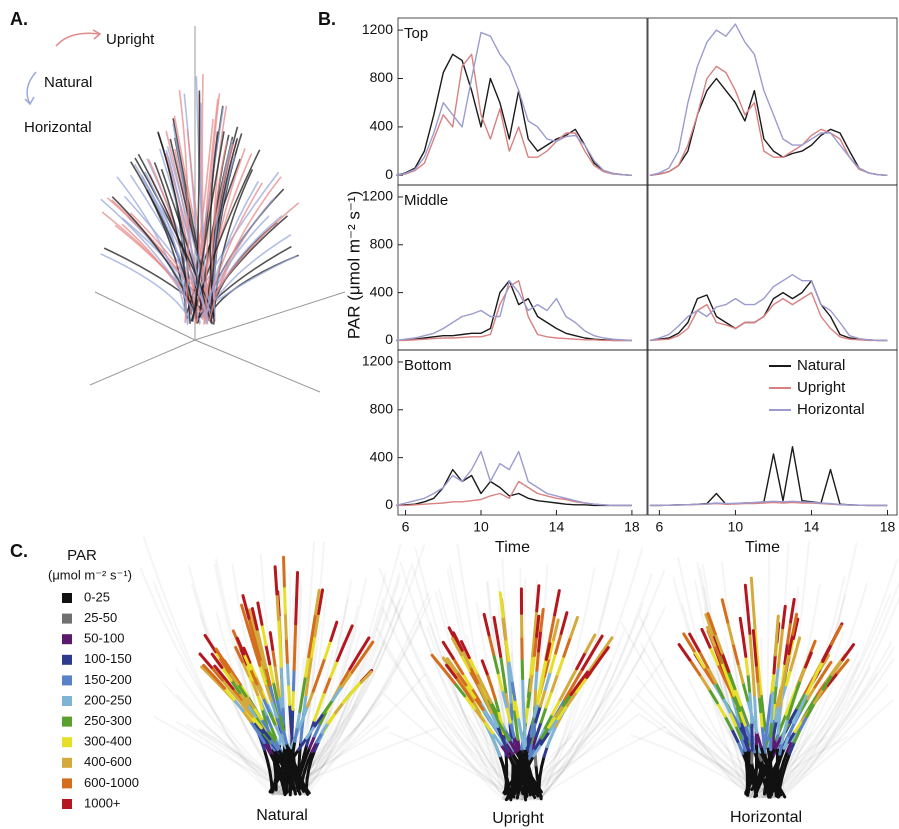 This screenshot has height=829, width=899. What do you see at coordinates (145, 316) in the screenshot?
I see `axis-3d` at bounding box center [145, 316].